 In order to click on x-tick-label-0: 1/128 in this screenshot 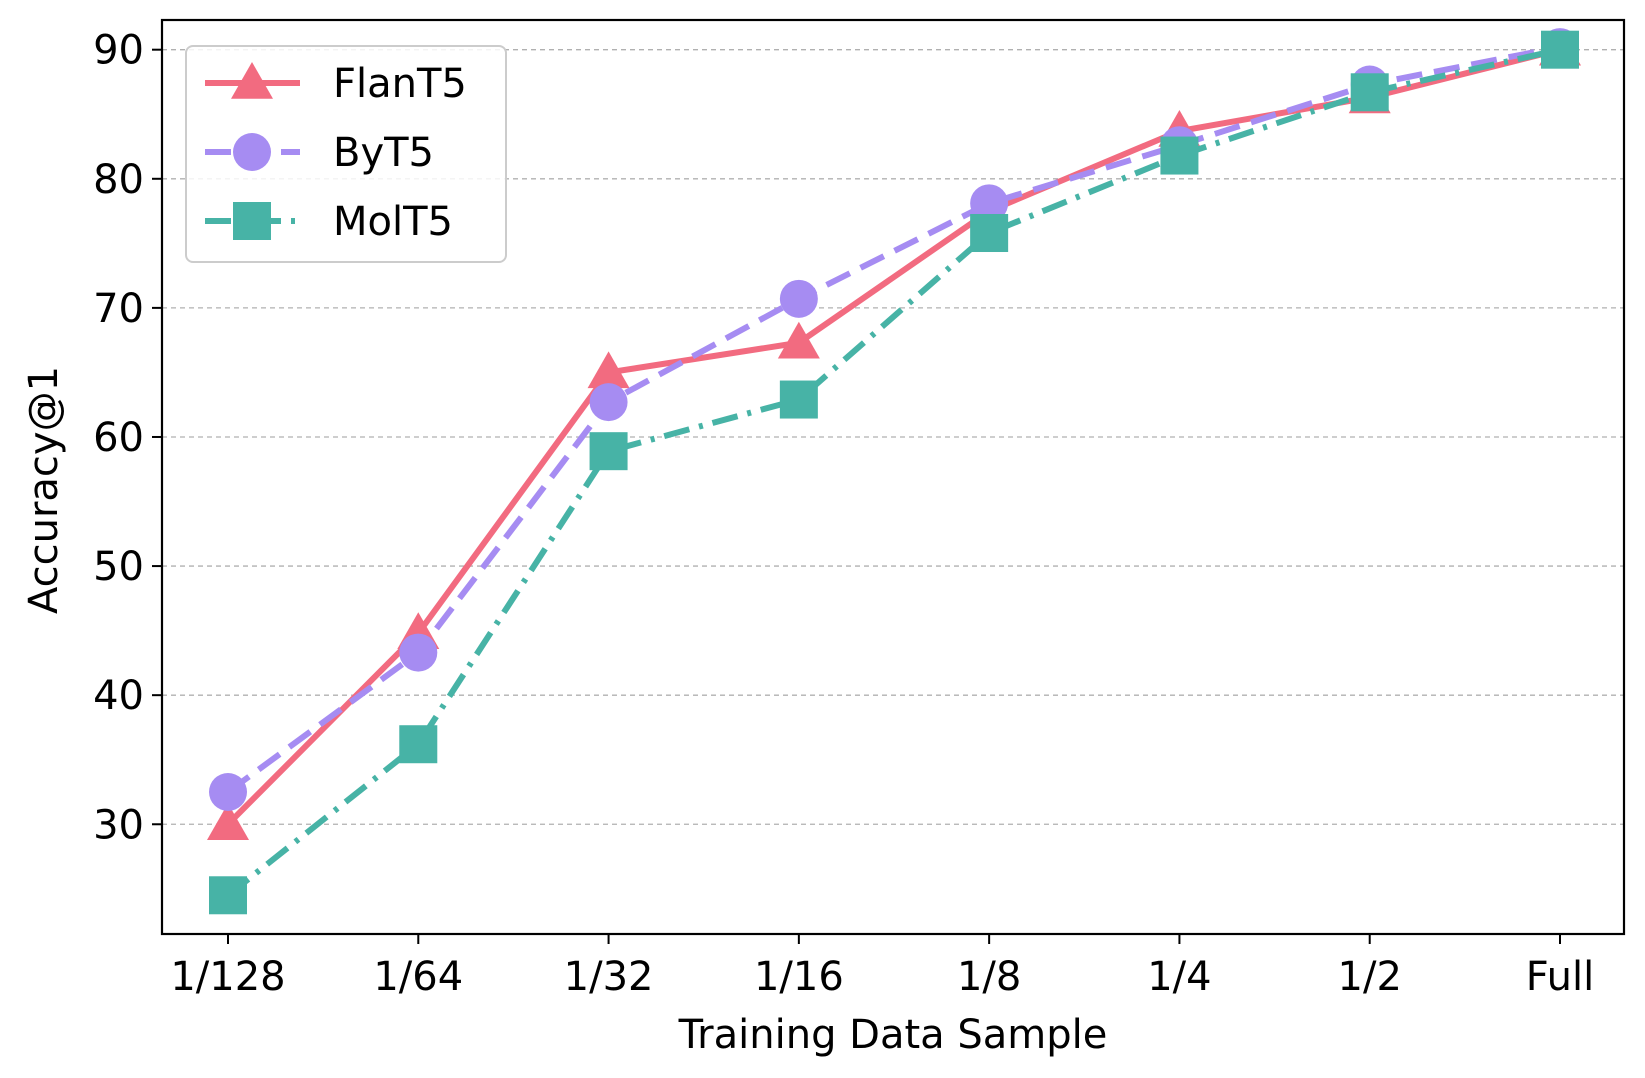, I will do `click(227, 977)`.